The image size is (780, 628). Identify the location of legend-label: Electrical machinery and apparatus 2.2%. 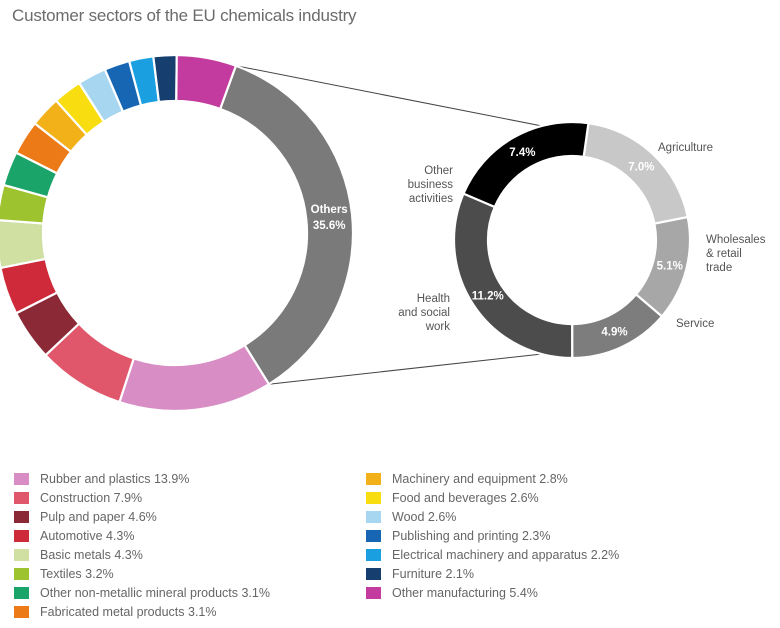
(506, 555).